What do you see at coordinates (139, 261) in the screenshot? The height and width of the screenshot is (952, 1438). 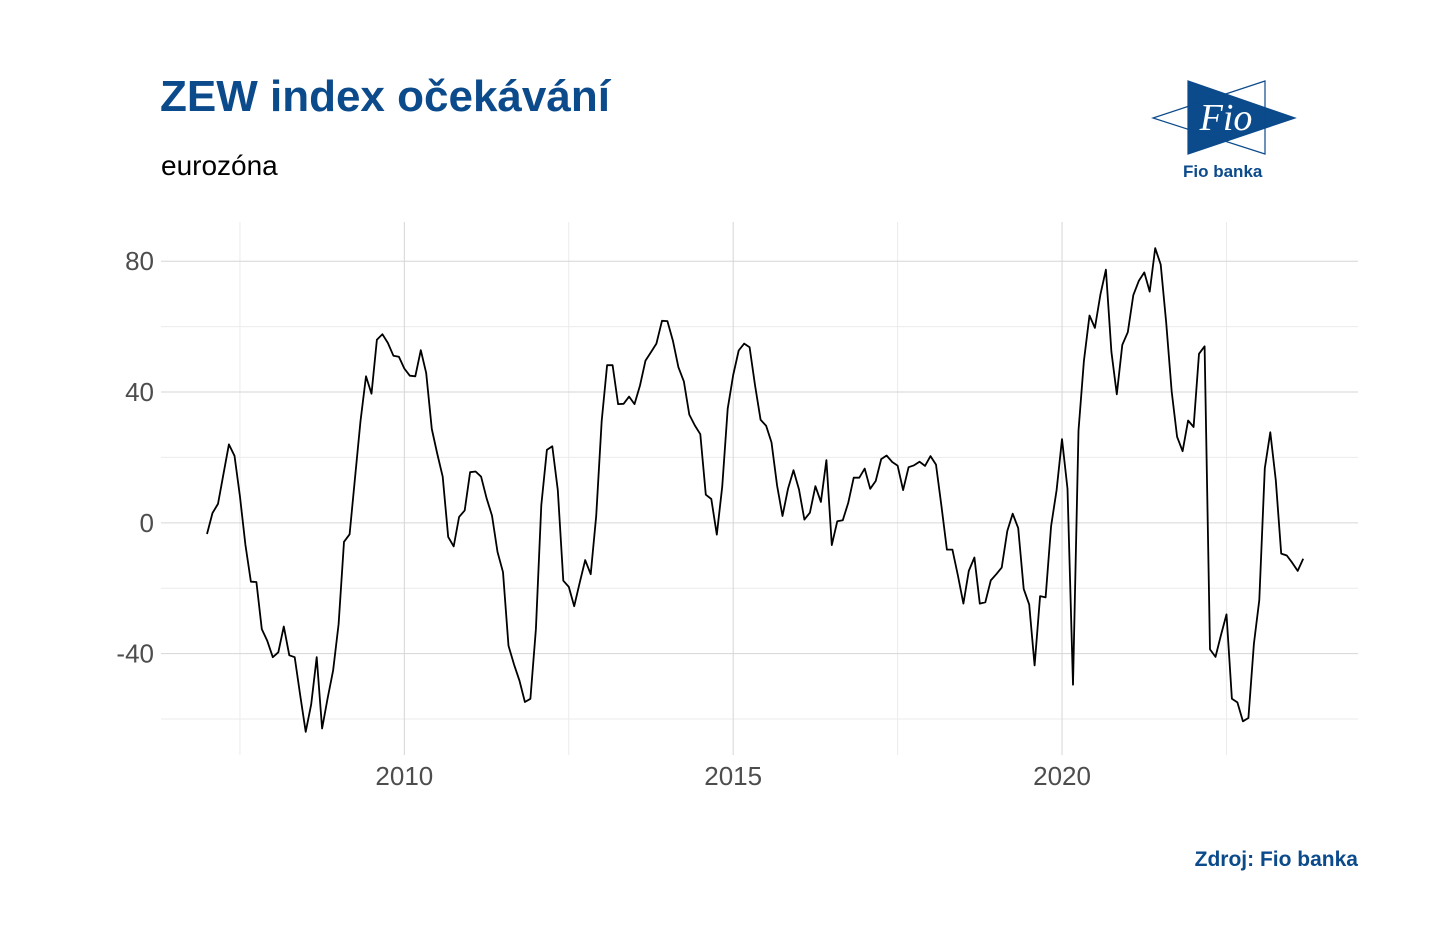 I see `y-tick-label: 80` at bounding box center [139, 261].